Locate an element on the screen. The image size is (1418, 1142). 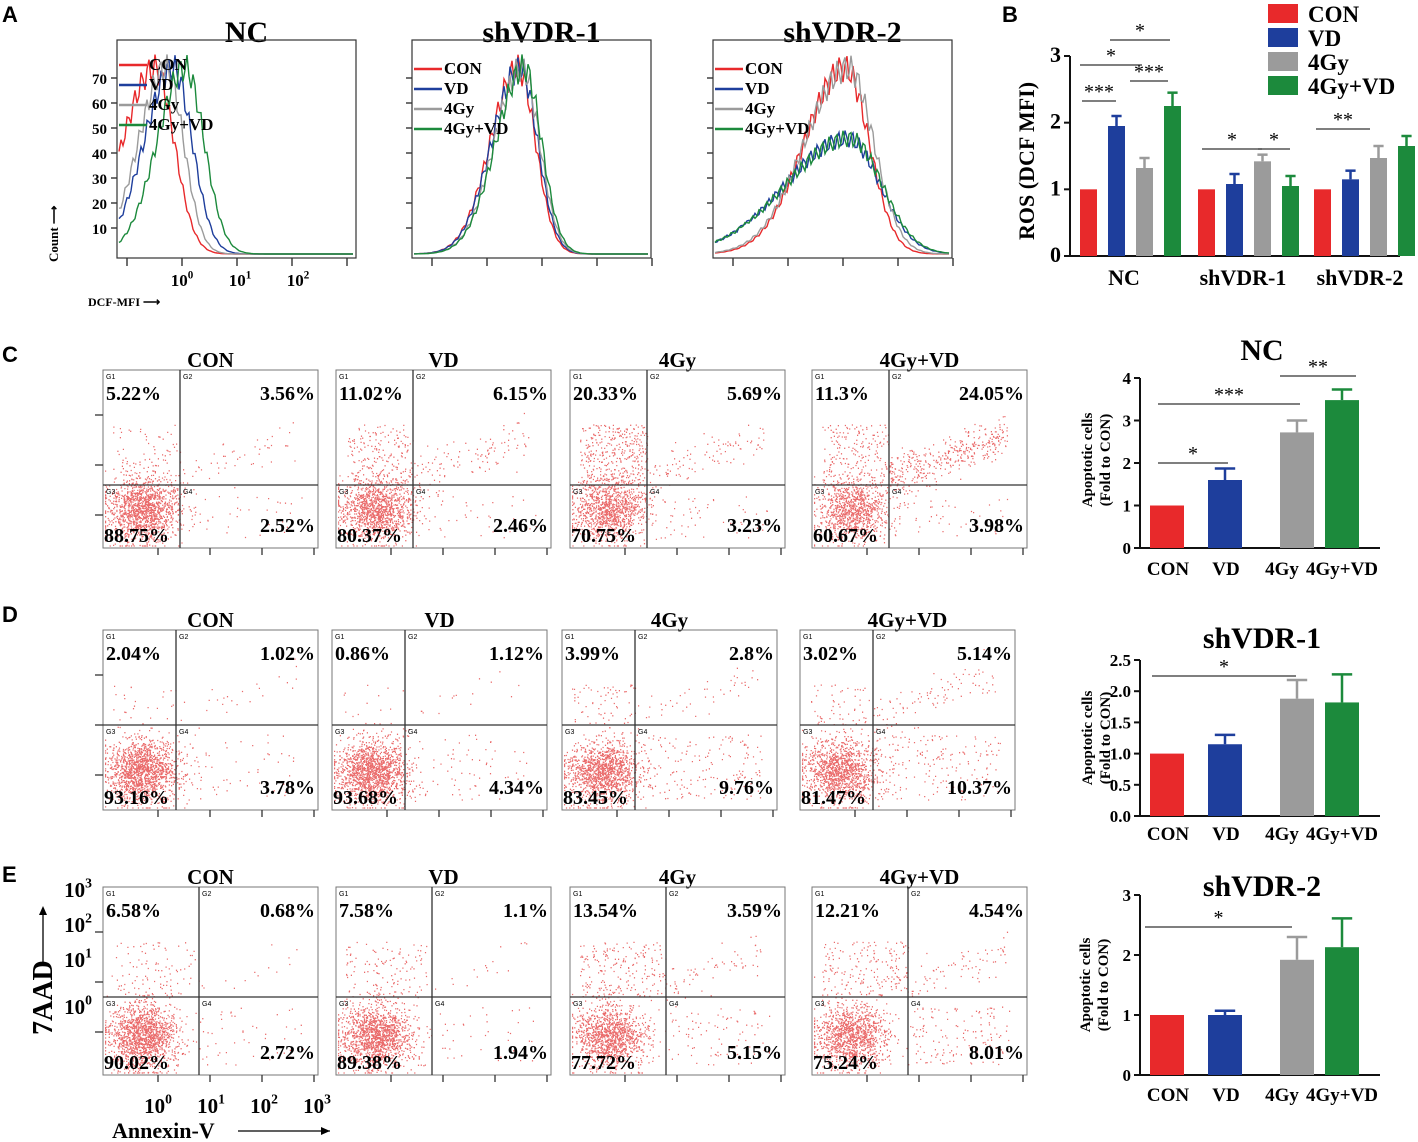
chart-title: NC is located at coordinates (1261, 350).